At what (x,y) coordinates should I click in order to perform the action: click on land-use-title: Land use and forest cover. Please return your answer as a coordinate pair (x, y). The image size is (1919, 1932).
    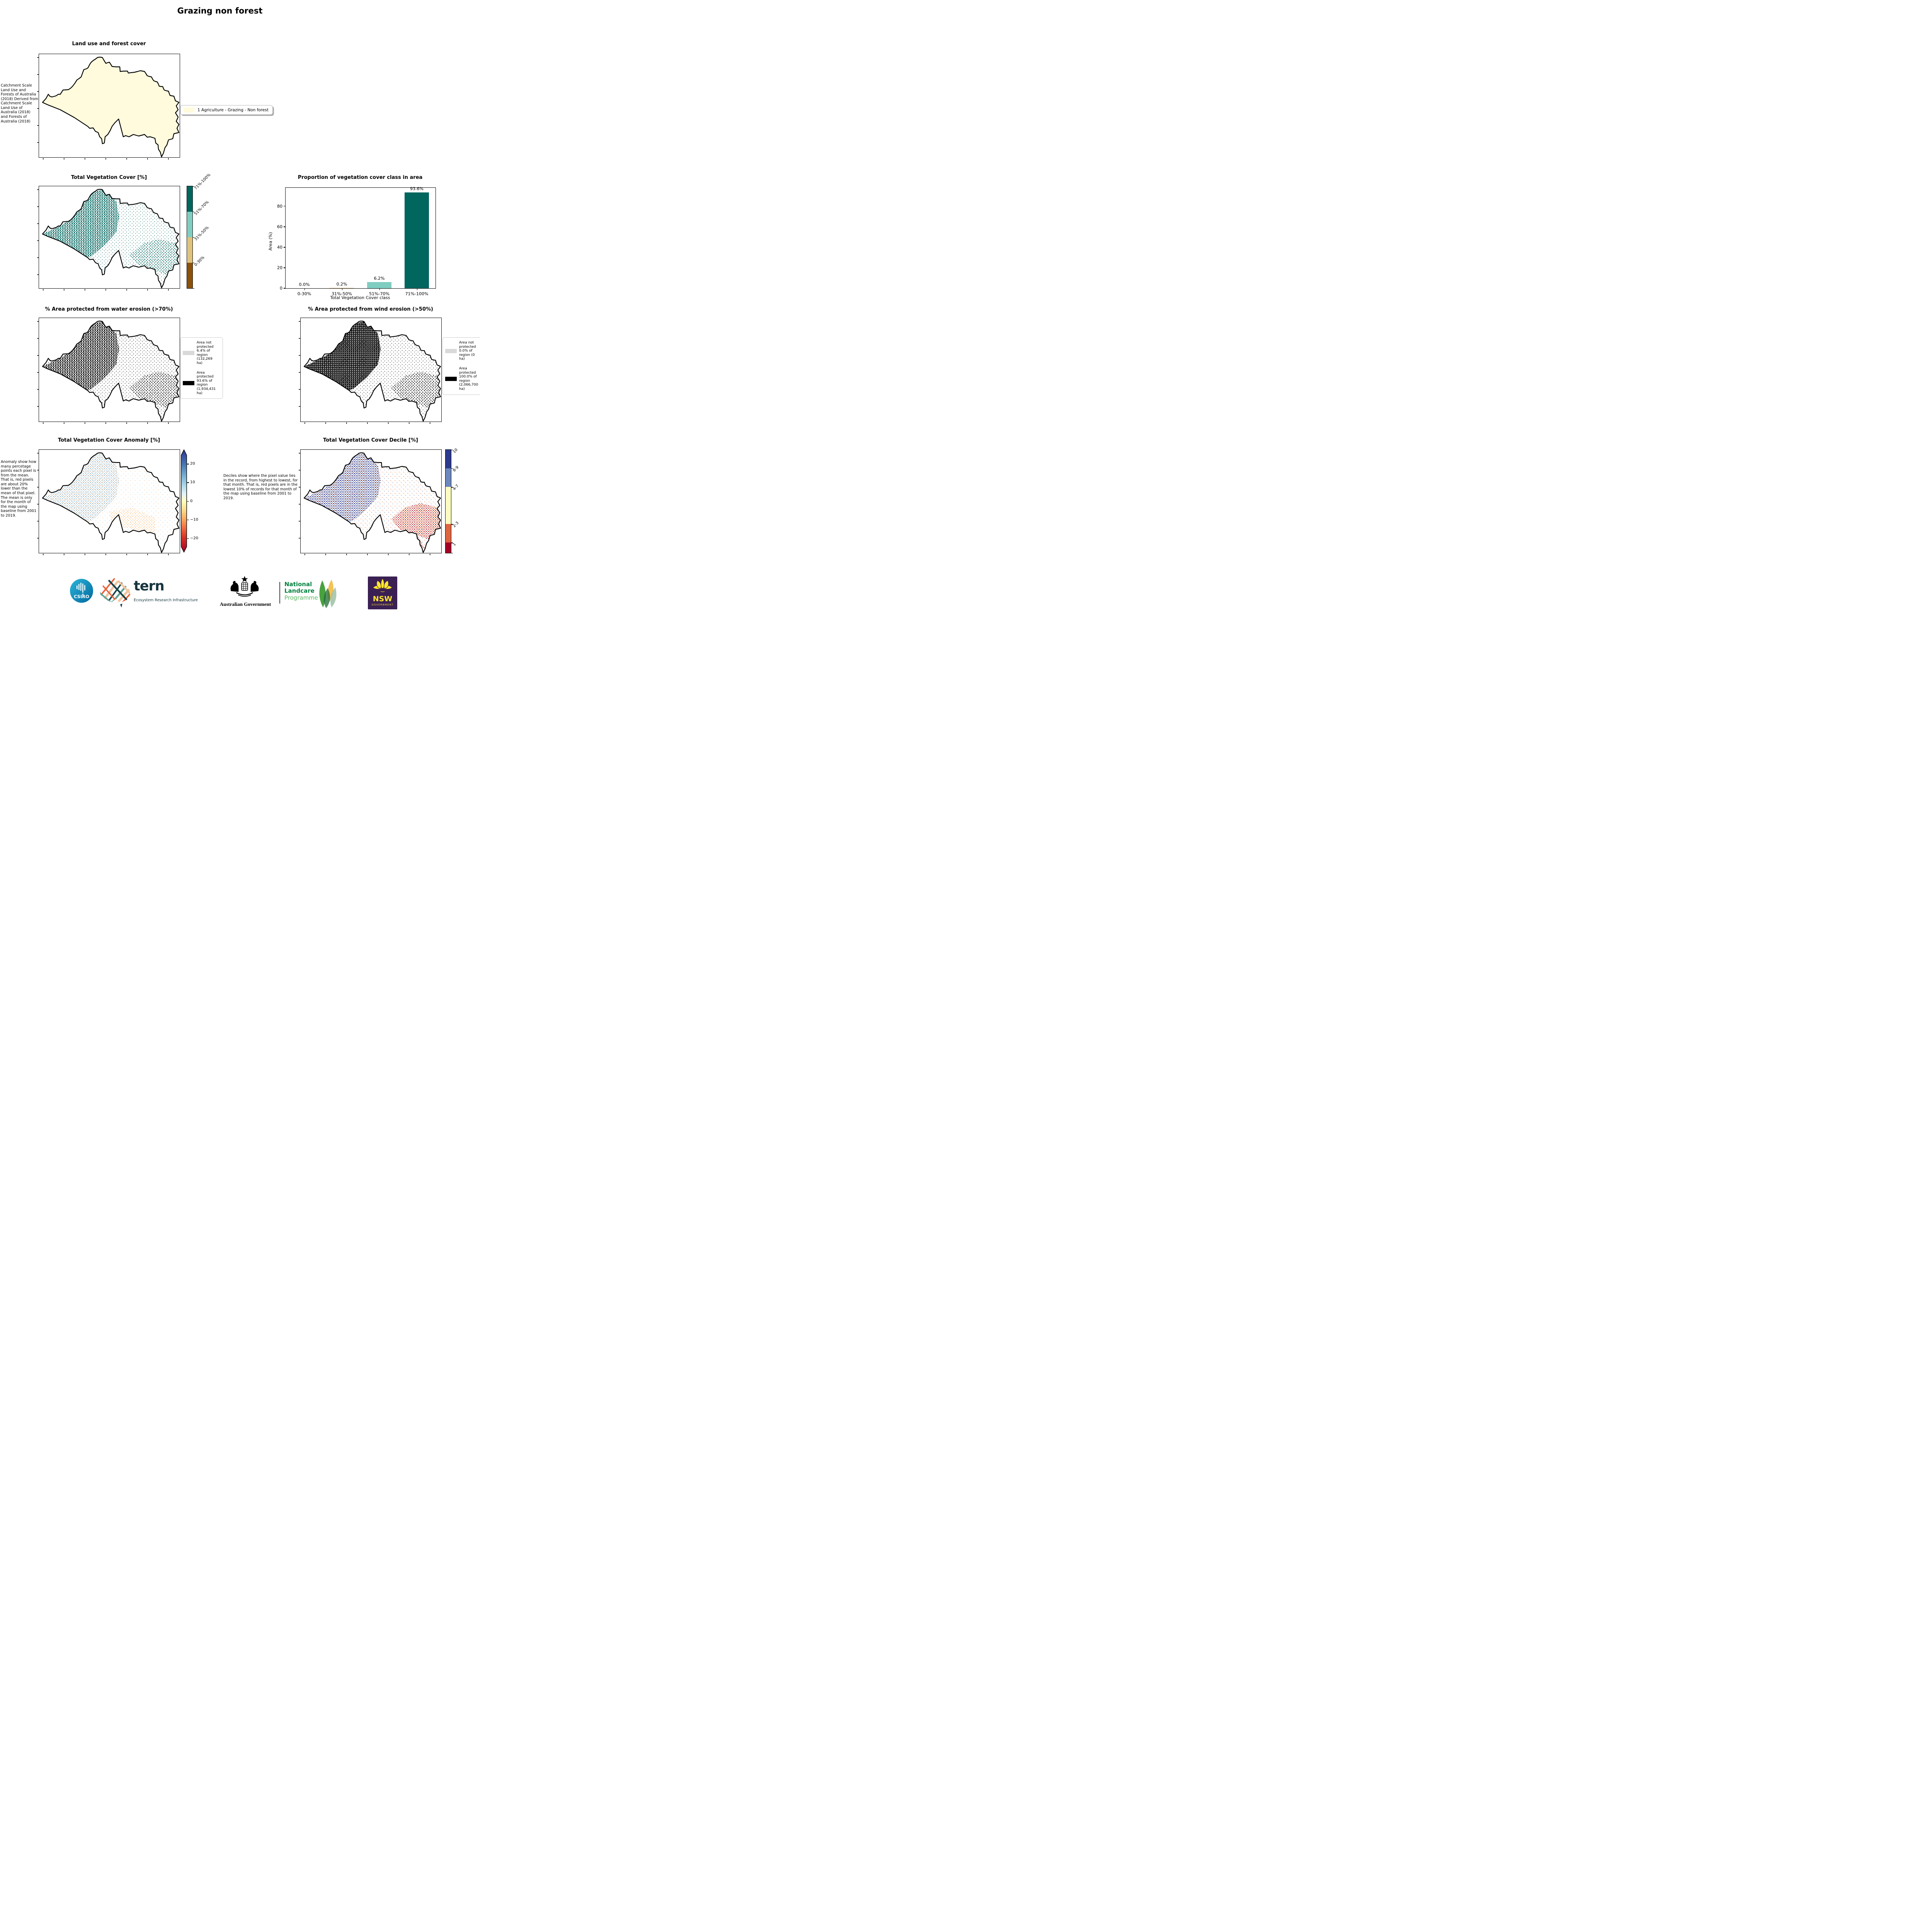
    Looking at the image, I should click on (109, 44).